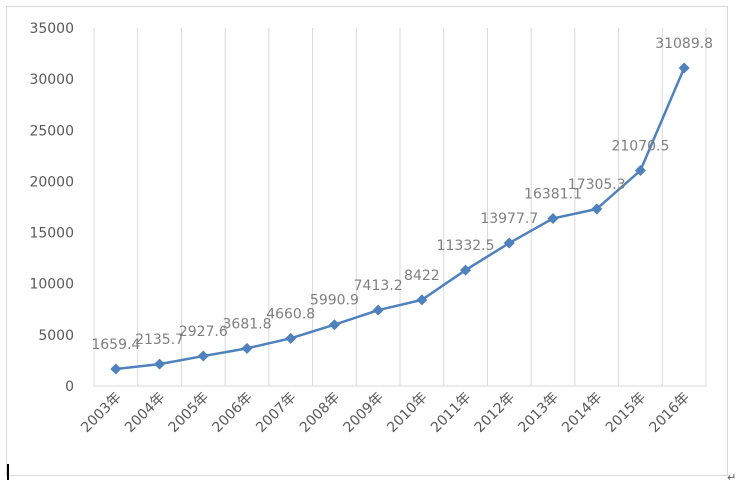 Image resolution: width=738 pixels, height=488 pixels. I want to click on data-label: 8422, so click(422, 276).